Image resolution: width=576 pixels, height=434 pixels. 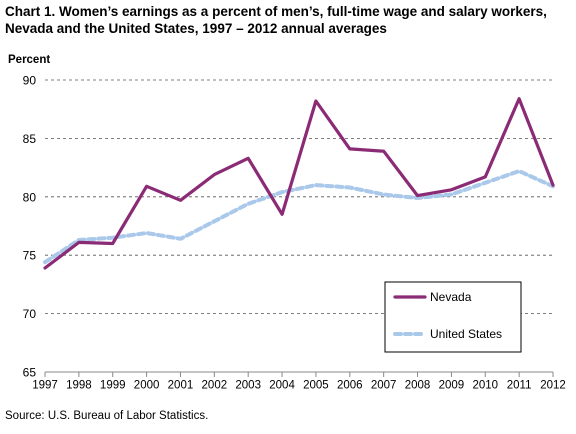 I want to click on legend: Nevada United States, so click(x=453, y=317).